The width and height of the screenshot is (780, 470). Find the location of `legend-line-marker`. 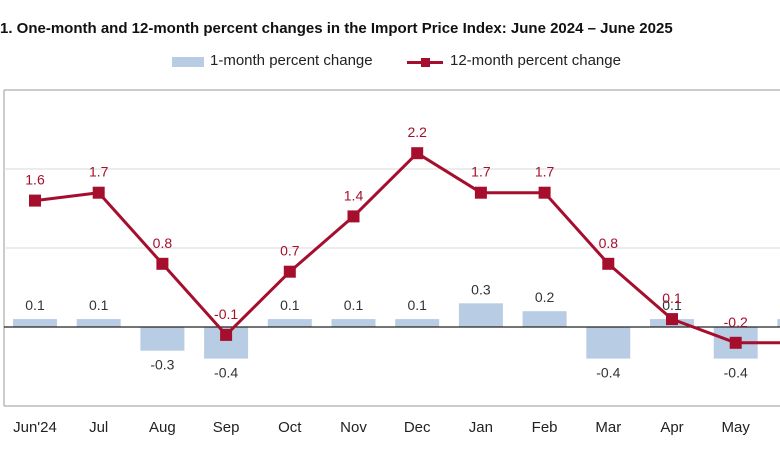

legend-line-marker is located at coordinates (425, 62).